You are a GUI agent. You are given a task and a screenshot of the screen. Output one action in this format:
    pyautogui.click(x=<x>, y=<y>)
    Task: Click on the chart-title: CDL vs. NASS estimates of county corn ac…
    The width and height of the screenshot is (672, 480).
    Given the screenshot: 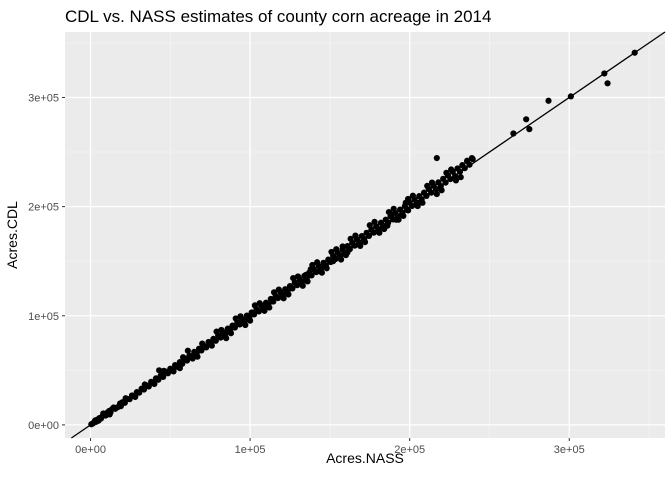 What is the action you would take?
    pyautogui.click(x=278, y=16)
    